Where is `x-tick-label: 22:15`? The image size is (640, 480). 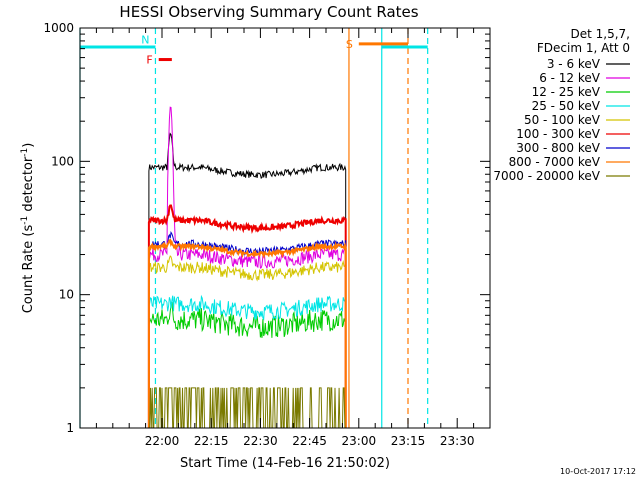 x-tick-label: 22:15 is located at coordinates (211, 441).